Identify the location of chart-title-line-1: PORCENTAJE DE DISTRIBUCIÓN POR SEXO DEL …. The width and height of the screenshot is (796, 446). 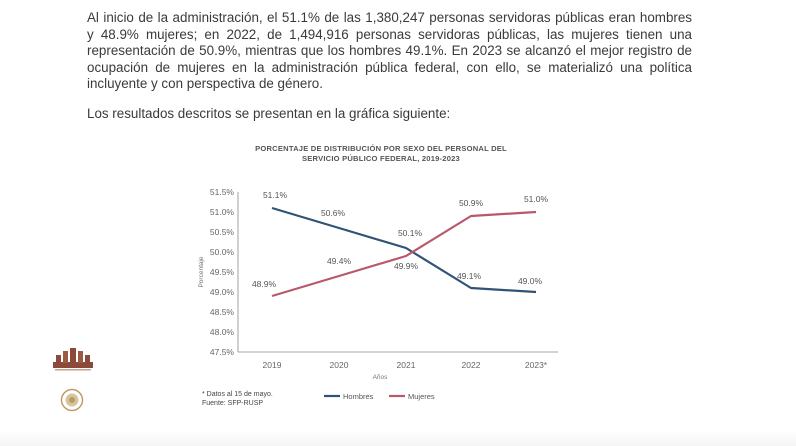
(381, 148).